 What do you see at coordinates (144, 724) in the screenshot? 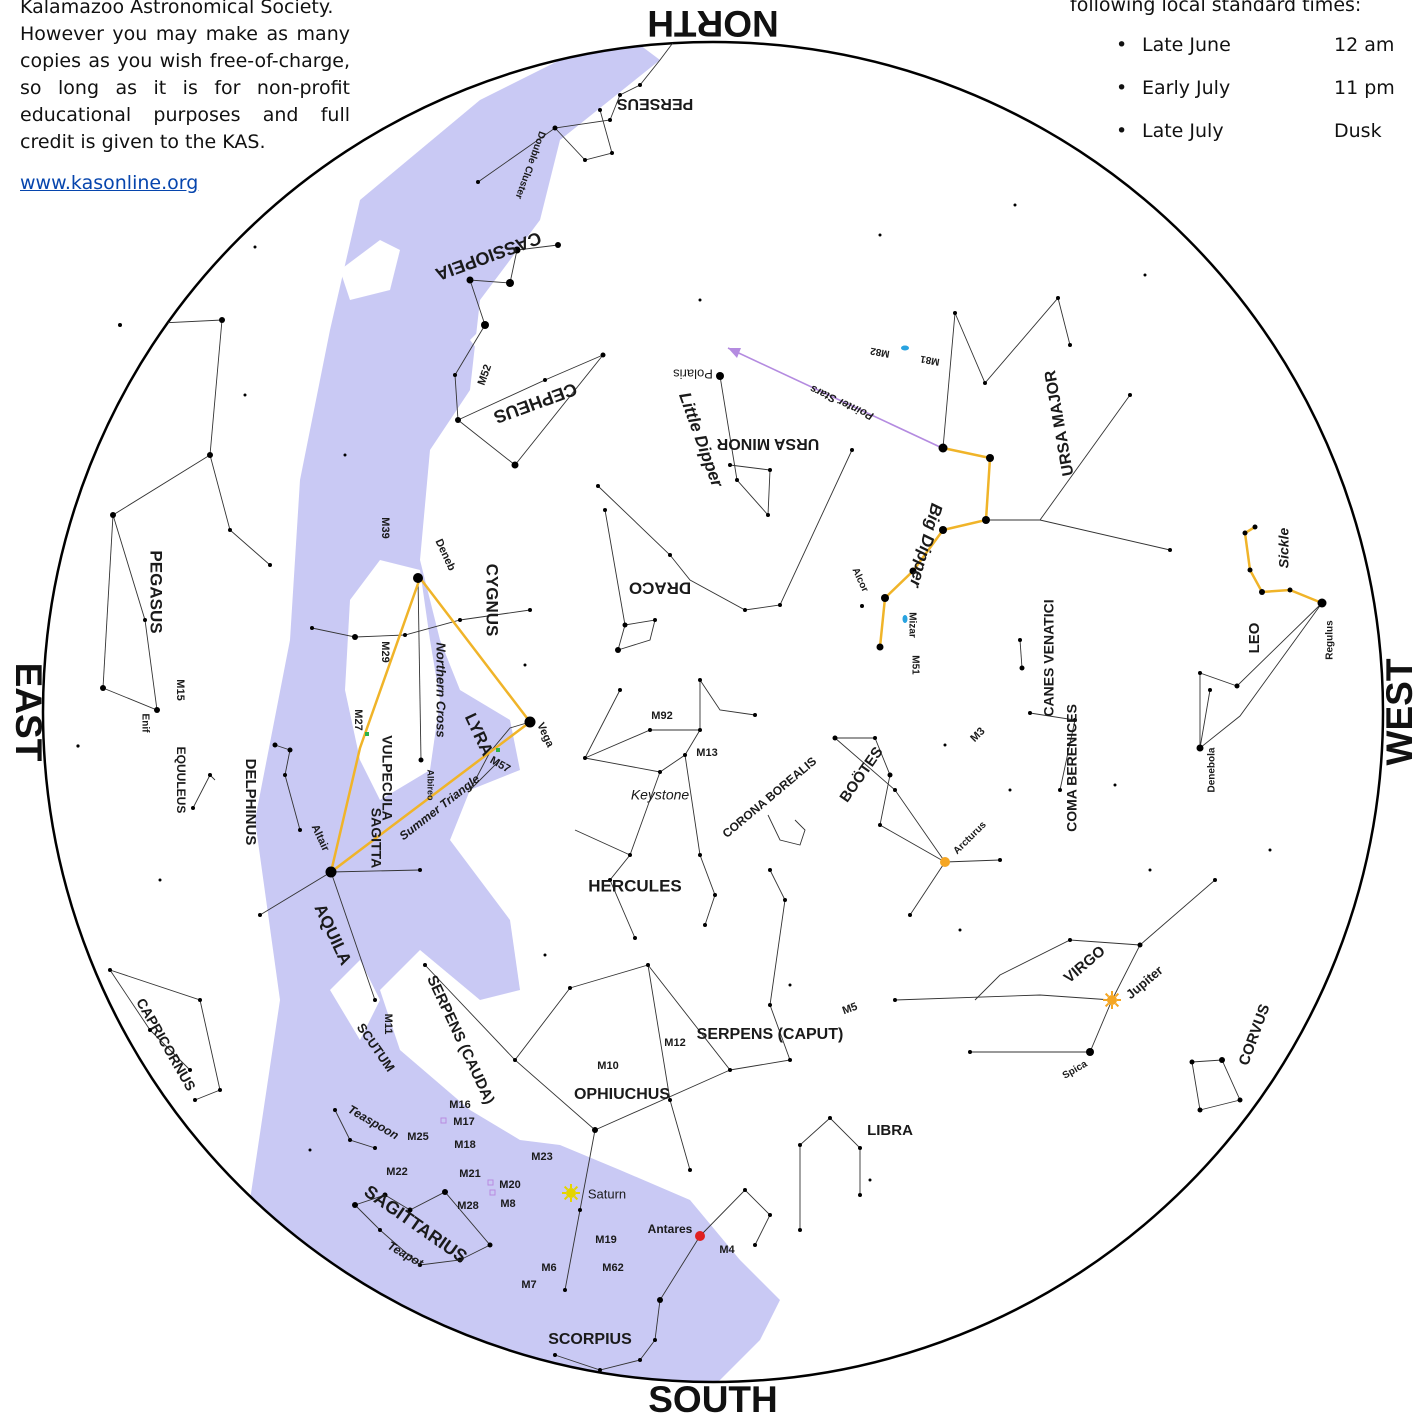
I see `label-enif: Enif` at bounding box center [144, 724].